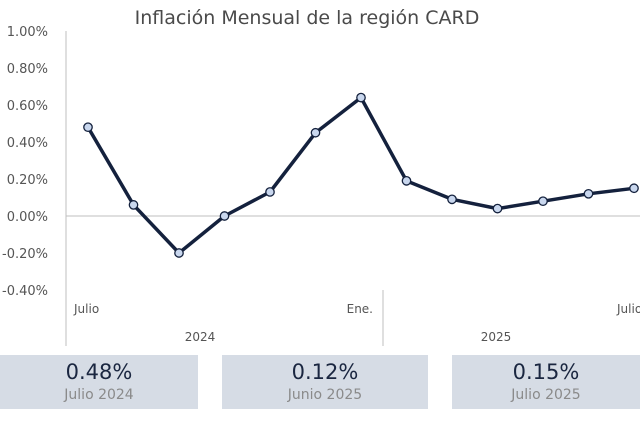 This screenshot has height=424, width=640. I want to click on chart-title: Inflación Mensual de la región CARD, so click(307, 18).